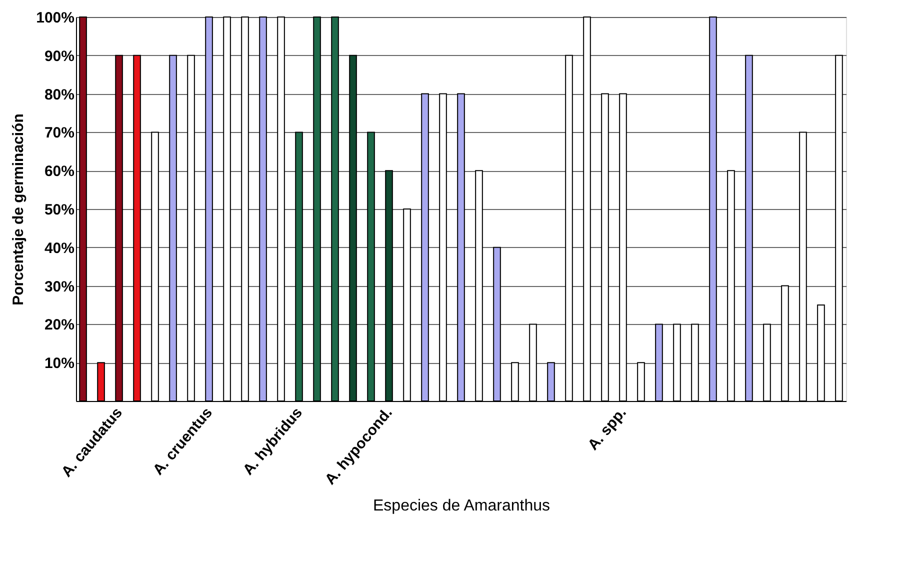  Describe the element at coordinates (59, 287) in the screenshot. I see `y-tick-label: 30%` at that location.